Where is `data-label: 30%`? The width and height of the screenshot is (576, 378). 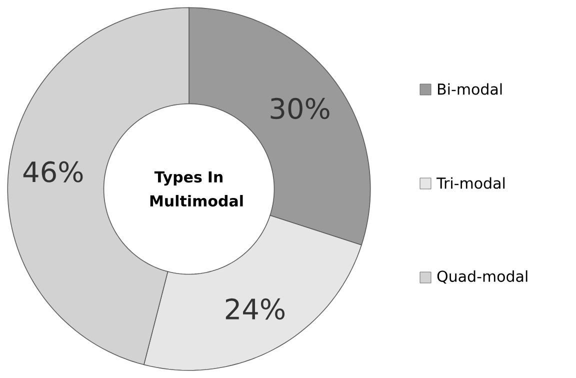 data-label: 30% is located at coordinates (300, 109).